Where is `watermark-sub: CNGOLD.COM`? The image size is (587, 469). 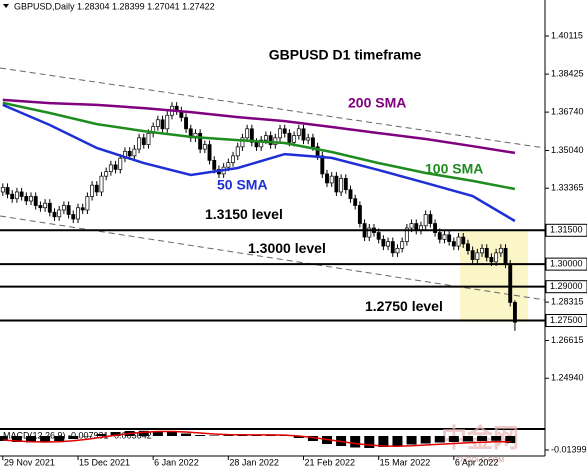 watermark-sub: CNGOLD.COM is located at coordinates (480, 460).